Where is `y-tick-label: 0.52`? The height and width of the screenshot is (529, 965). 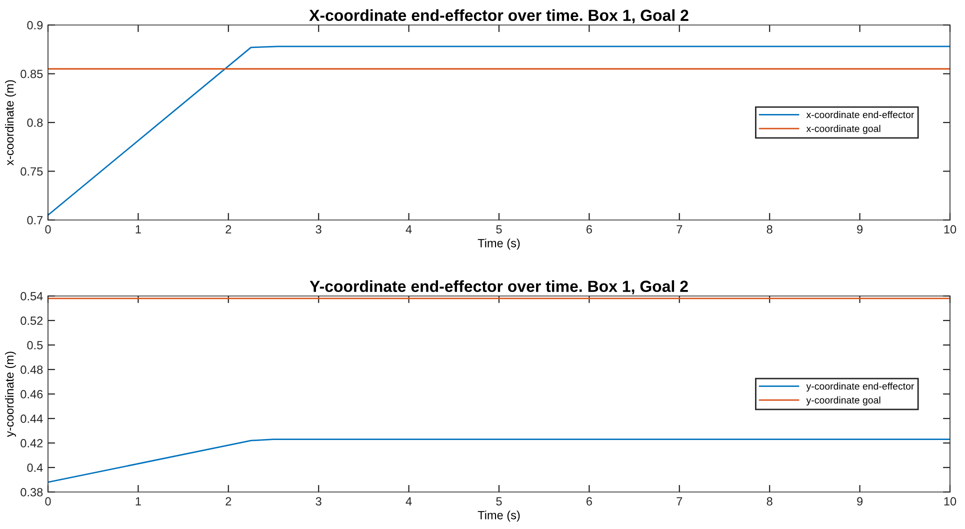
y-tick-label: 0.52 is located at coordinates (31, 320).